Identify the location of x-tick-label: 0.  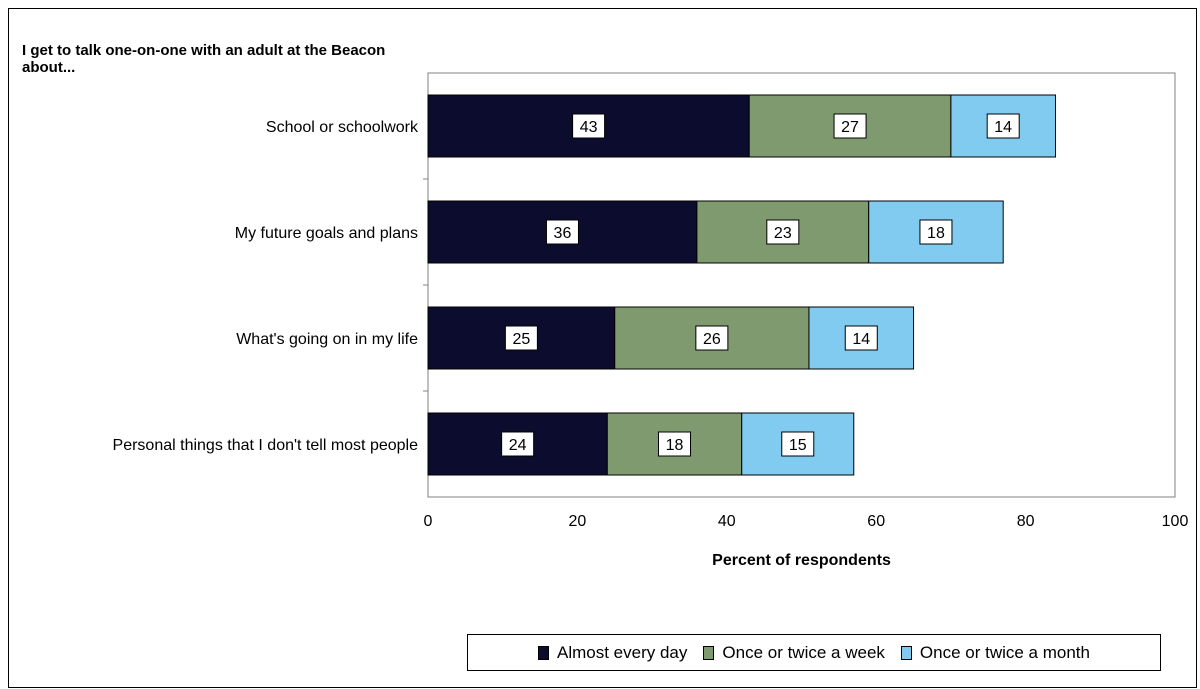
(428, 521).